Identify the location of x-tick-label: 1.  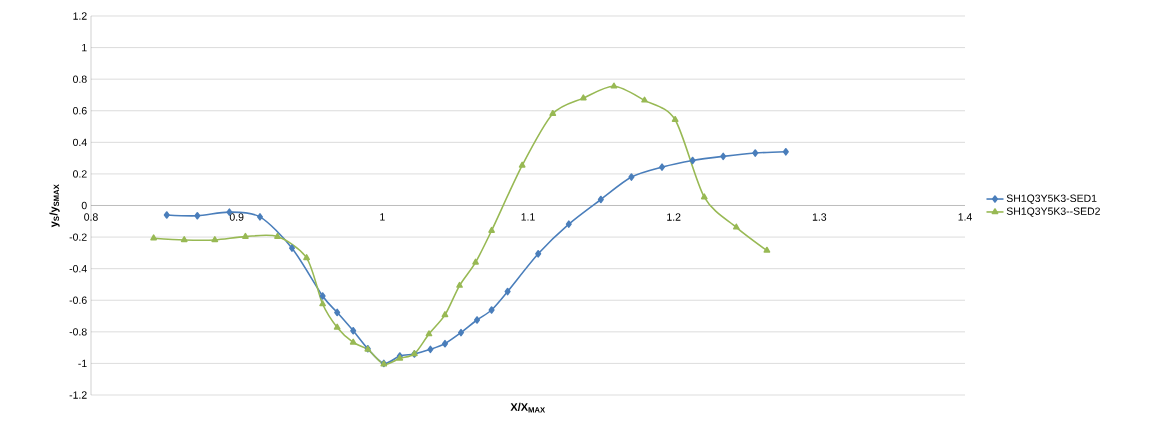
(382, 217).